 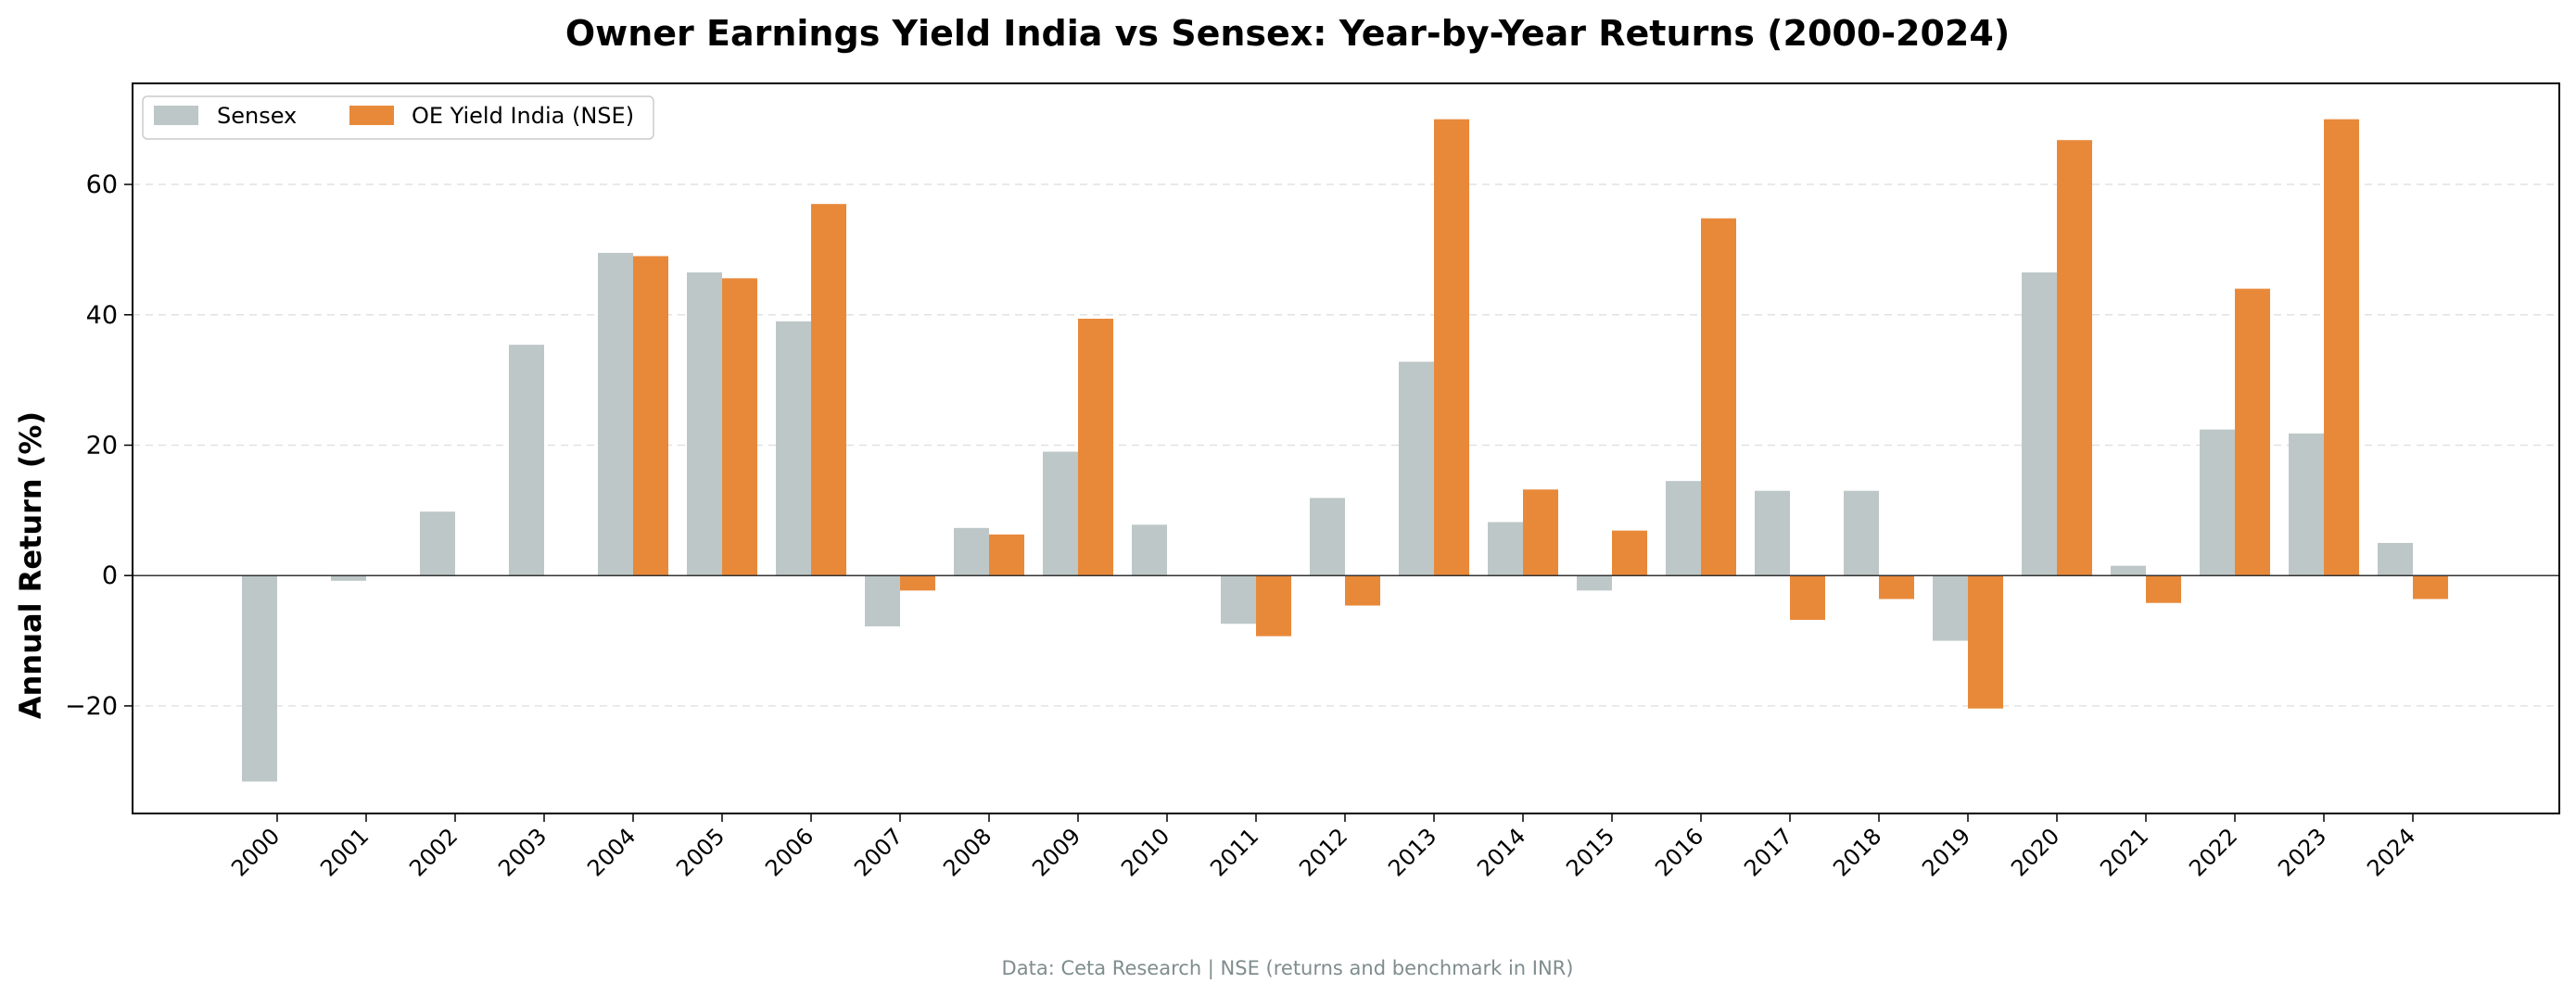 What do you see at coordinates (344, 852) in the screenshot?
I see `x-tick-label: 2001` at bounding box center [344, 852].